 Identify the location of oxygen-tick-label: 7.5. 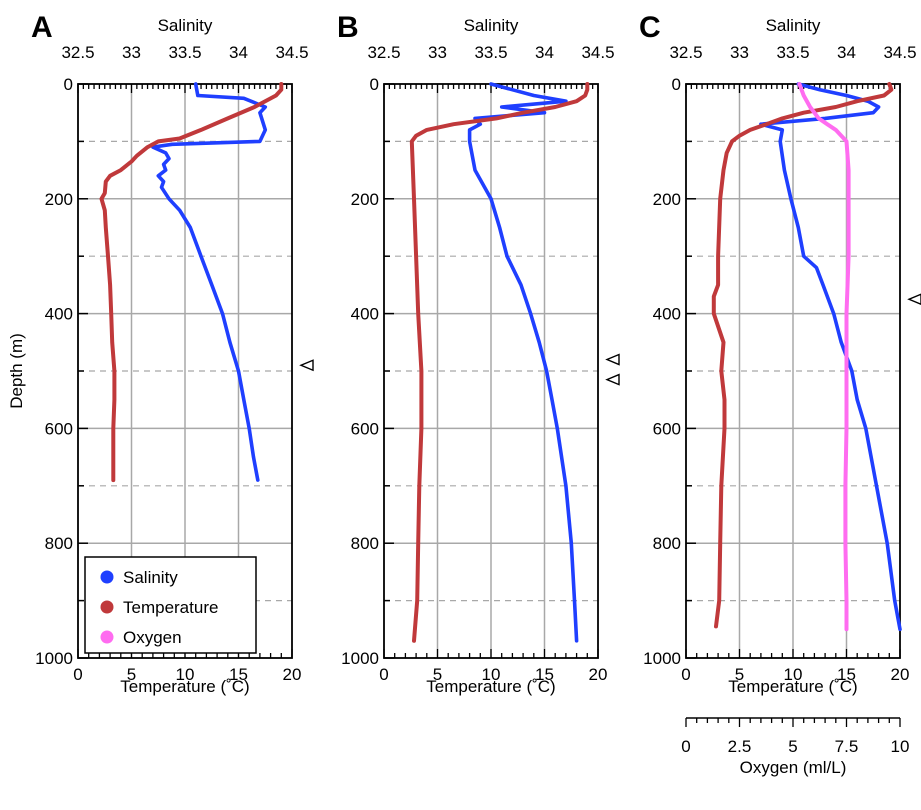
(847, 746).